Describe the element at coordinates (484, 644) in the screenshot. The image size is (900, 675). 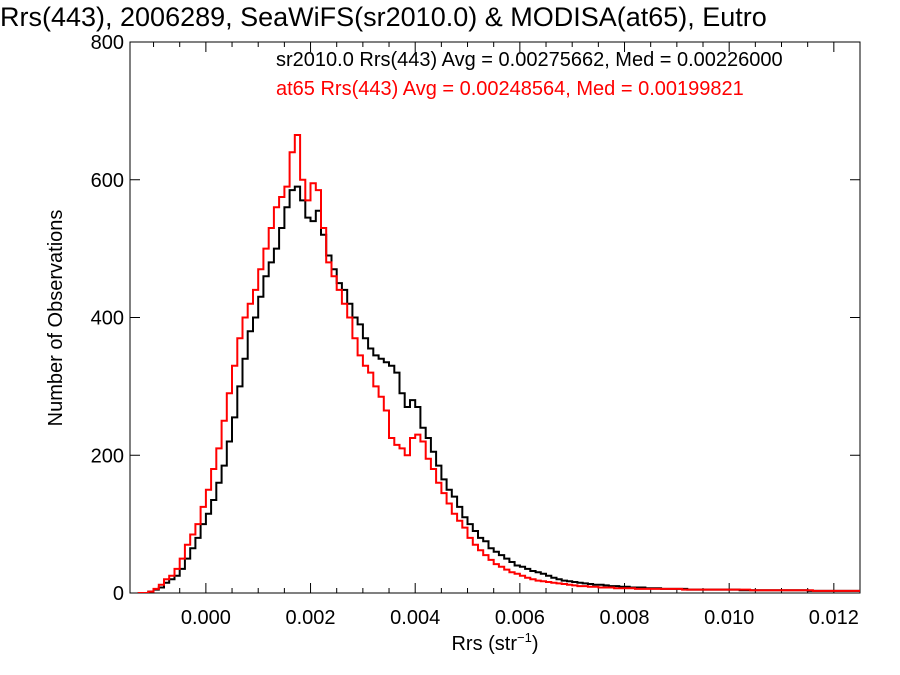
I see `x-axis-label-main: Rrs (str` at that location.